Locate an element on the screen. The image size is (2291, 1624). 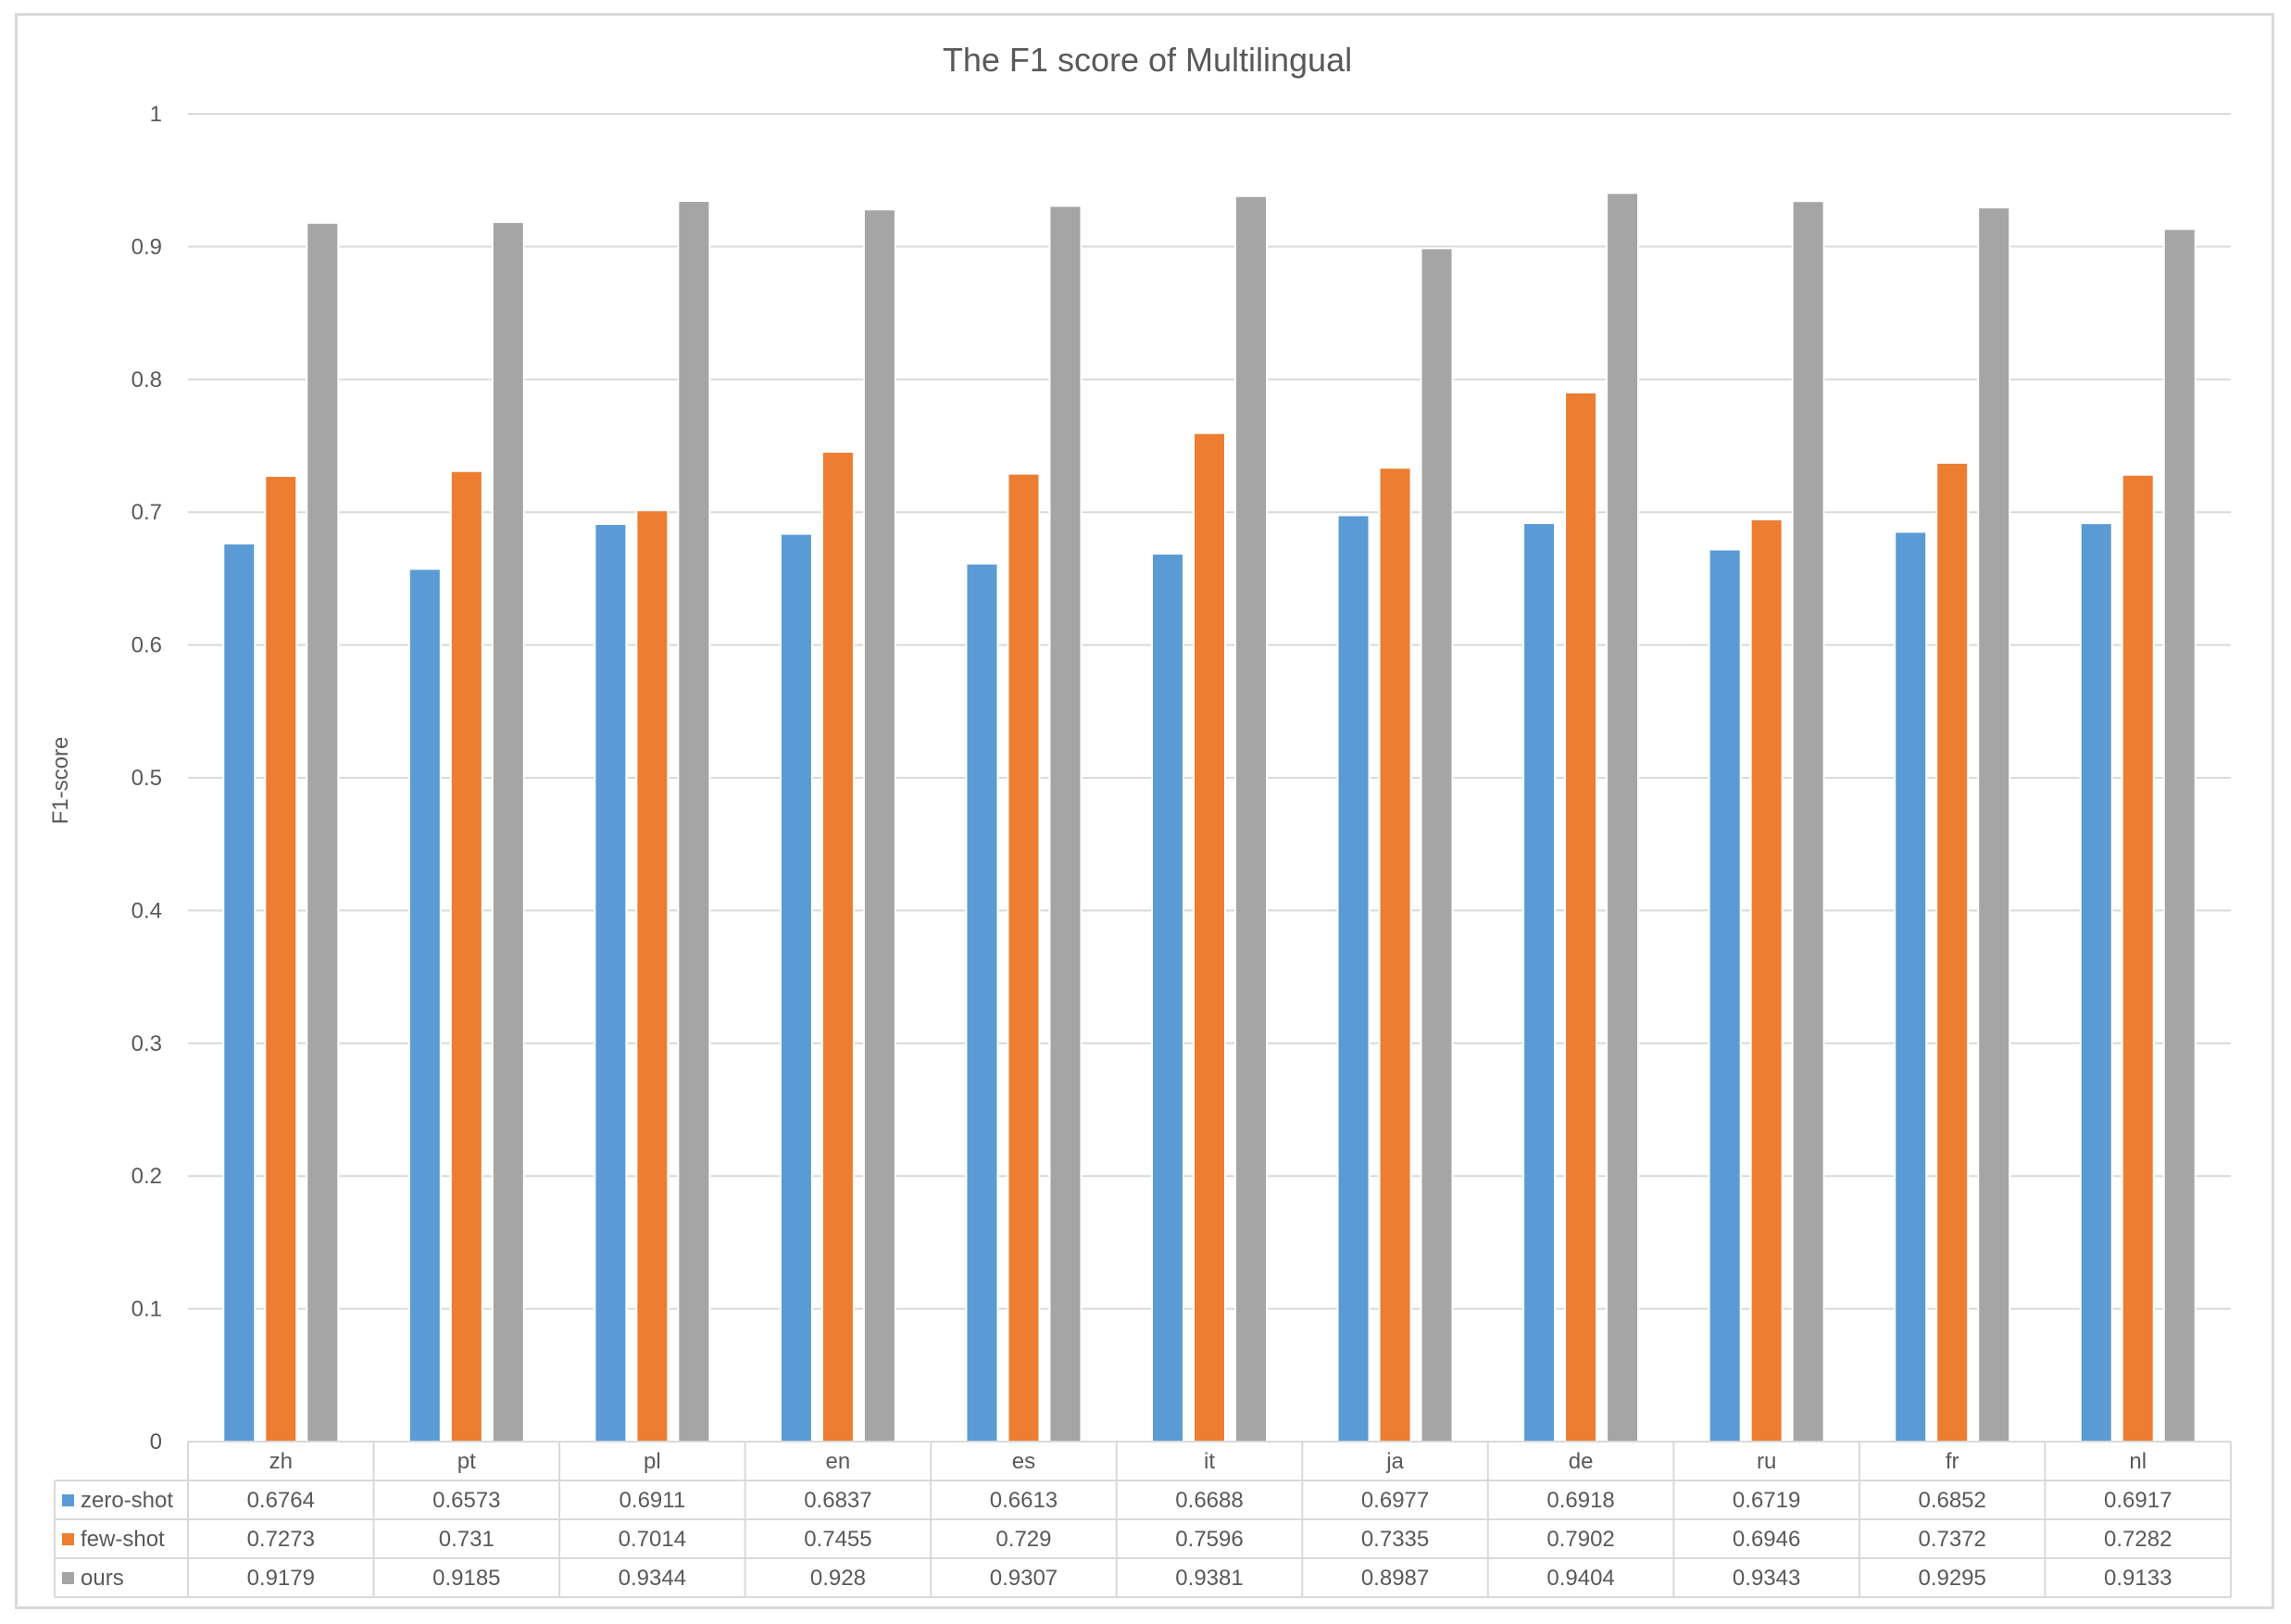
data-label-zero-shot: 0.6764 is located at coordinates (281, 1500).